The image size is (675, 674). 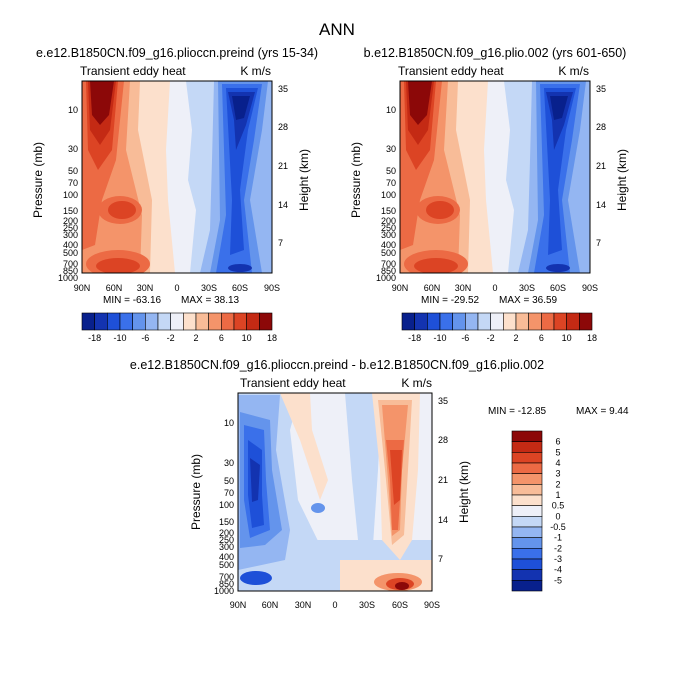 I want to click on colorbar-label: -18, so click(x=94, y=338).